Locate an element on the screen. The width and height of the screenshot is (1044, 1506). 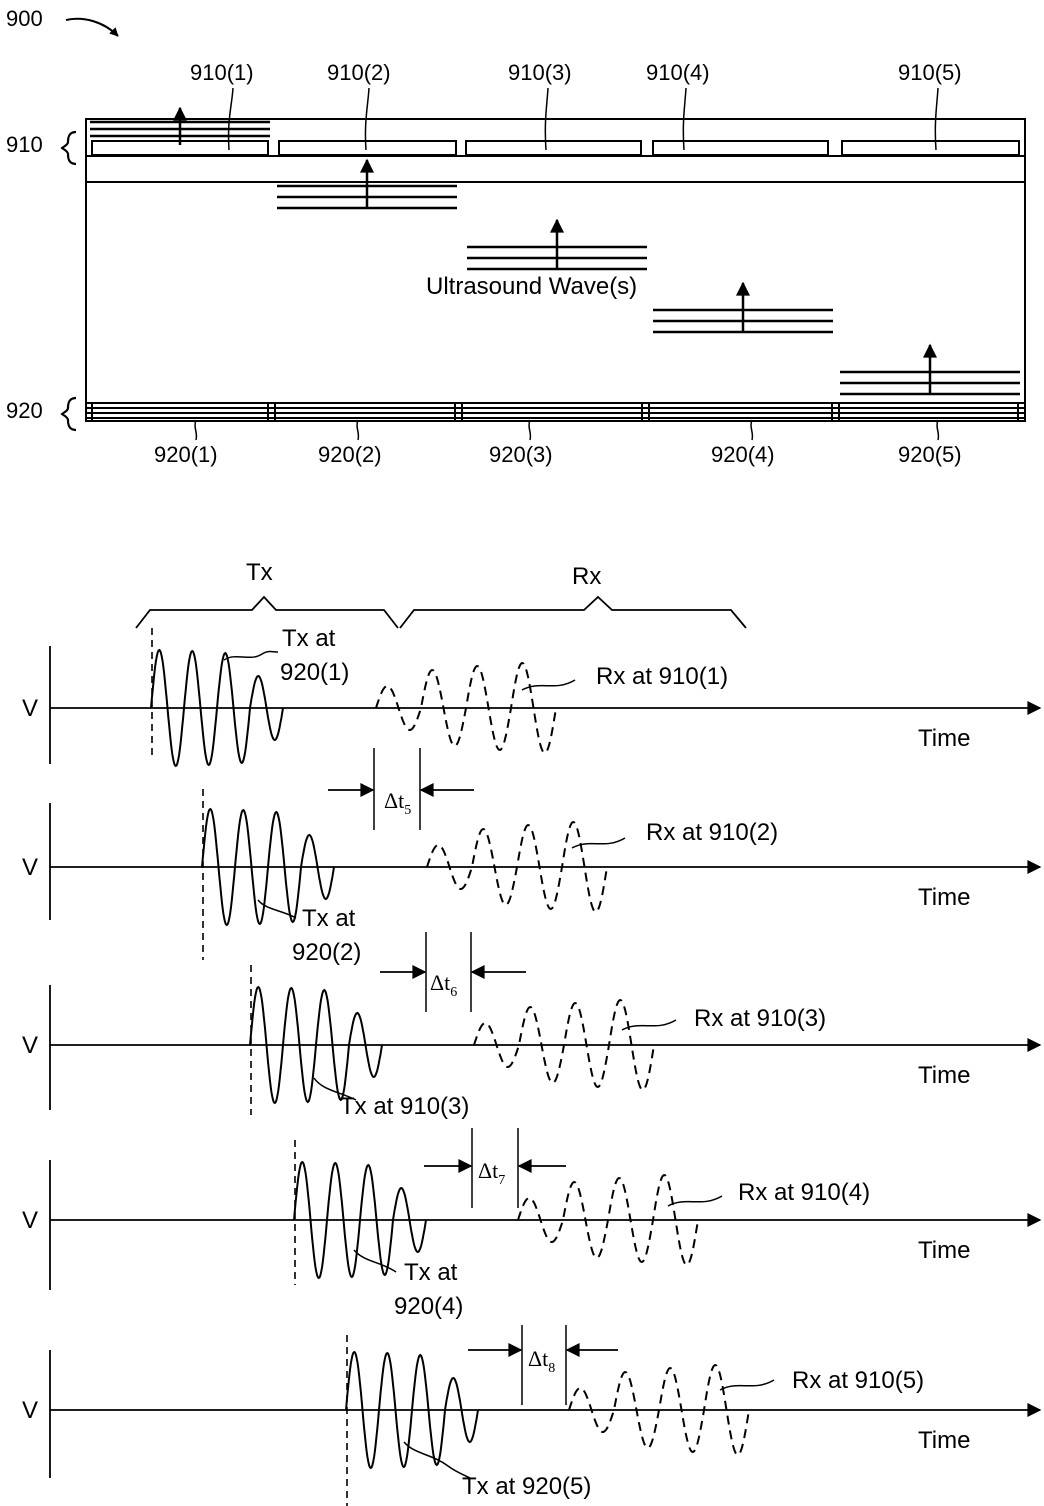
delta-t-label: Δt5 is located at coordinates (397, 803).